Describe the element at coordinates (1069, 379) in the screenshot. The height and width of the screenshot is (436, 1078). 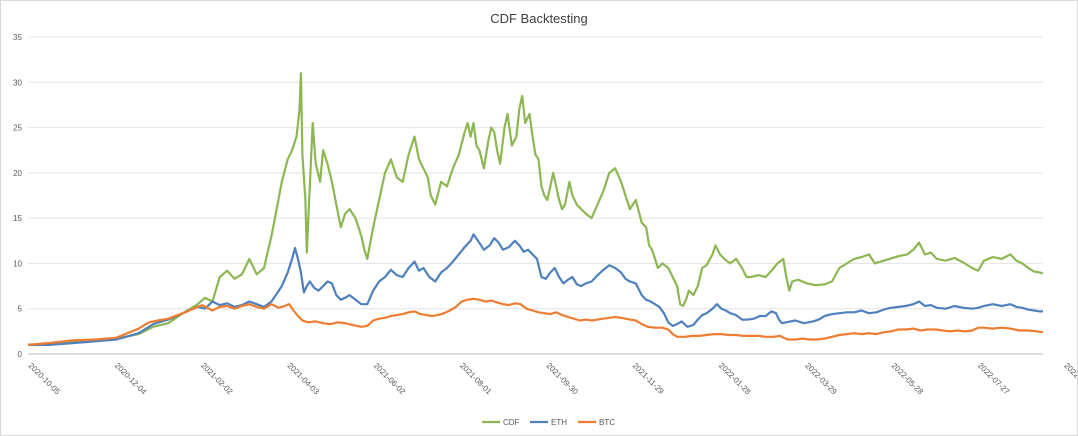
I see `x-tick-label: 2022-09-25` at that location.